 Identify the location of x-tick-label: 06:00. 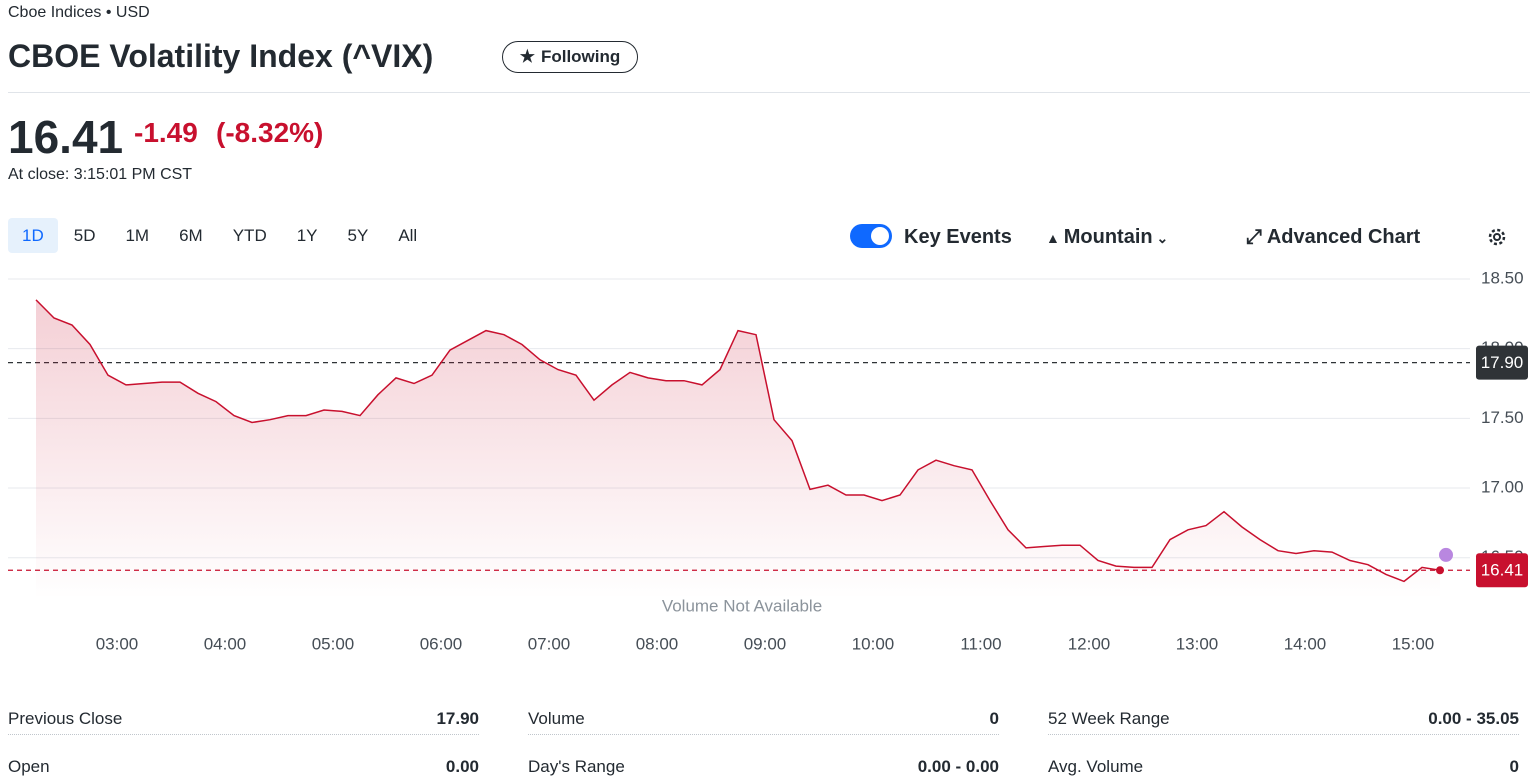
(441, 643).